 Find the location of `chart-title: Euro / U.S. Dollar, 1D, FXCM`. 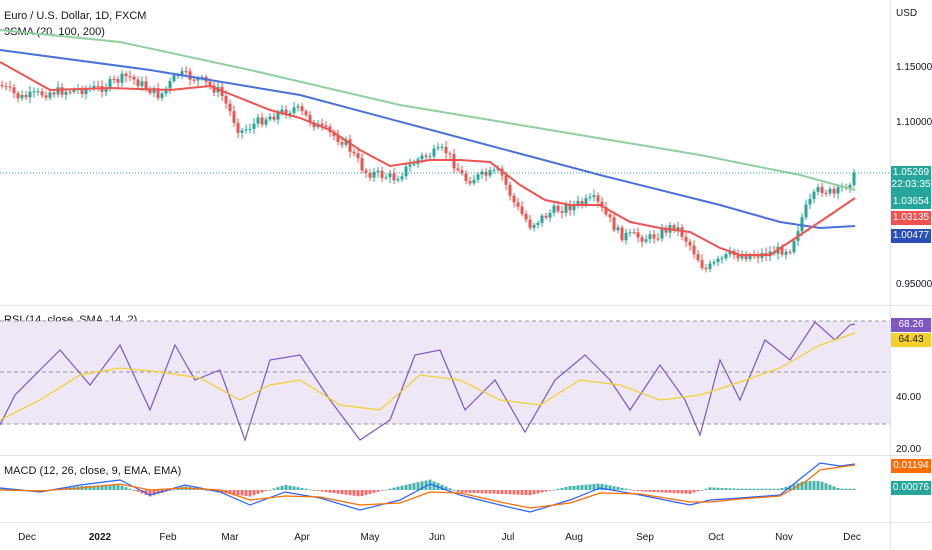

chart-title: Euro / U.S. Dollar, 1D, FXCM is located at coordinates (75, 16).